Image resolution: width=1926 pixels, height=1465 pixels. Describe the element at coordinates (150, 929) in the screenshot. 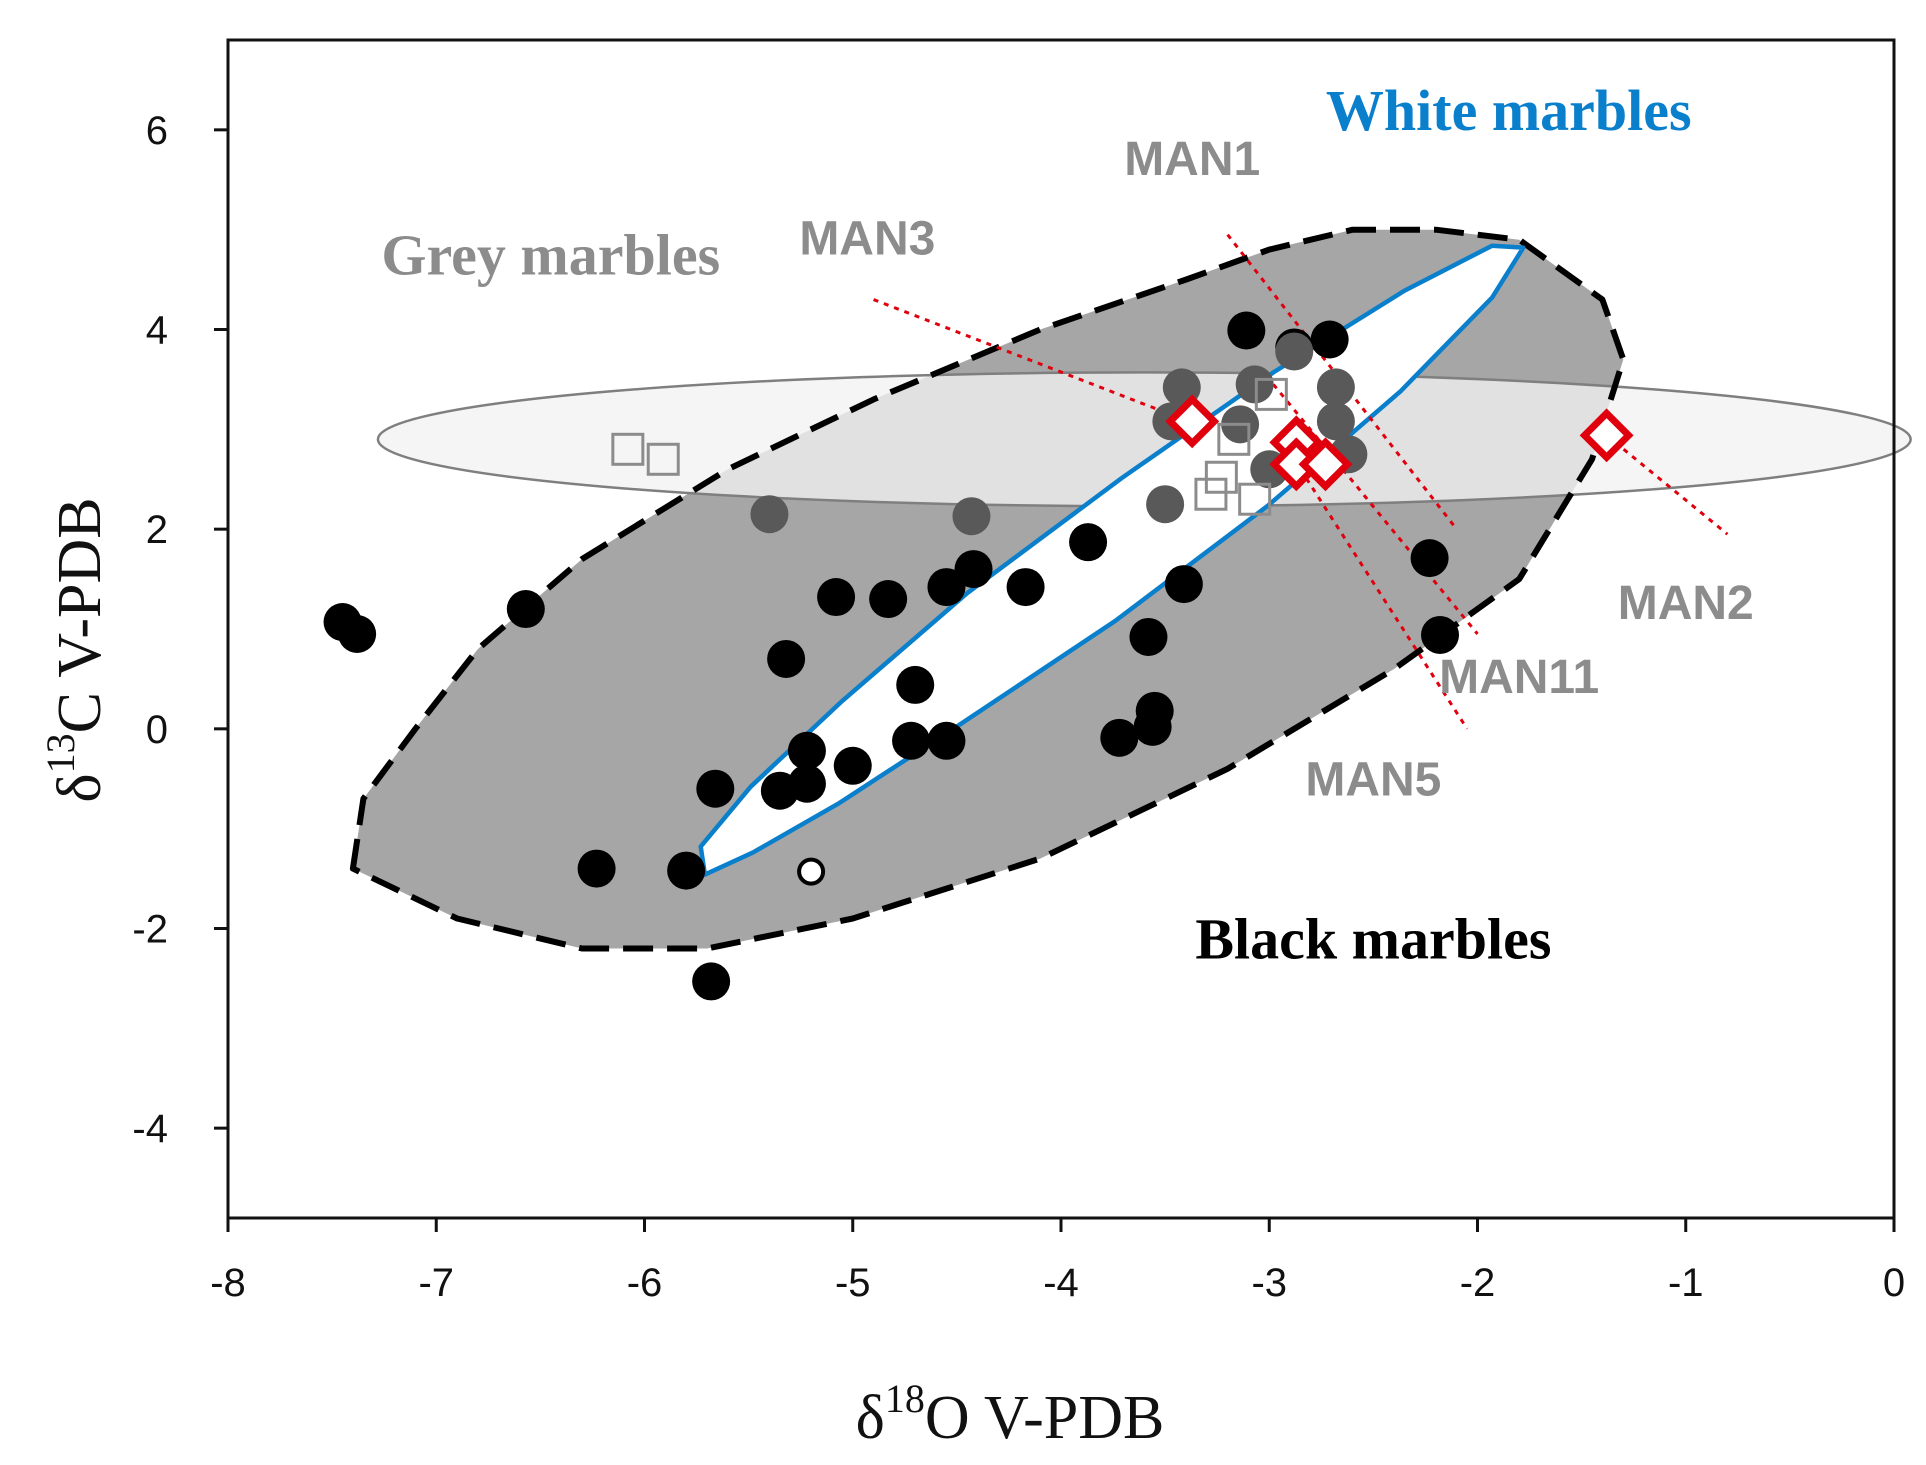

I see `y-tick-label: -2` at that location.